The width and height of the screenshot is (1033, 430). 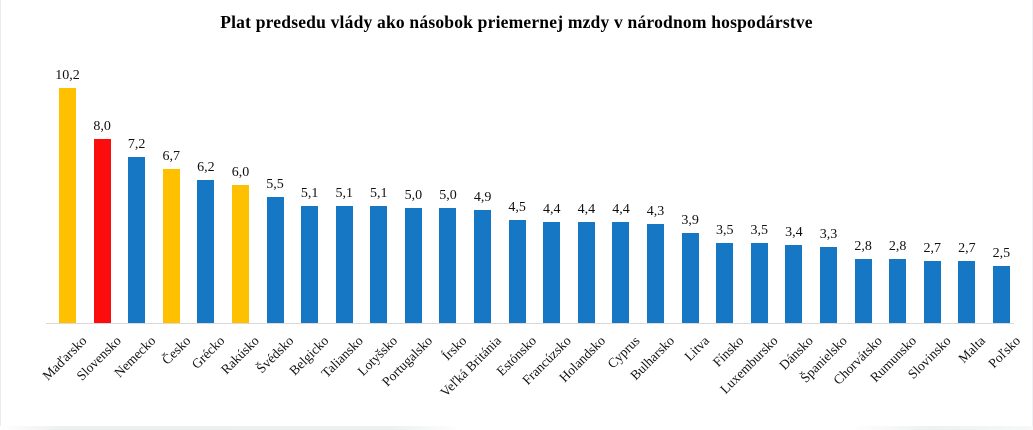 What do you see at coordinates (136, 145) in the screenshot?
I see `bar-value-label: 7,2` at bounding box center [136, 145].